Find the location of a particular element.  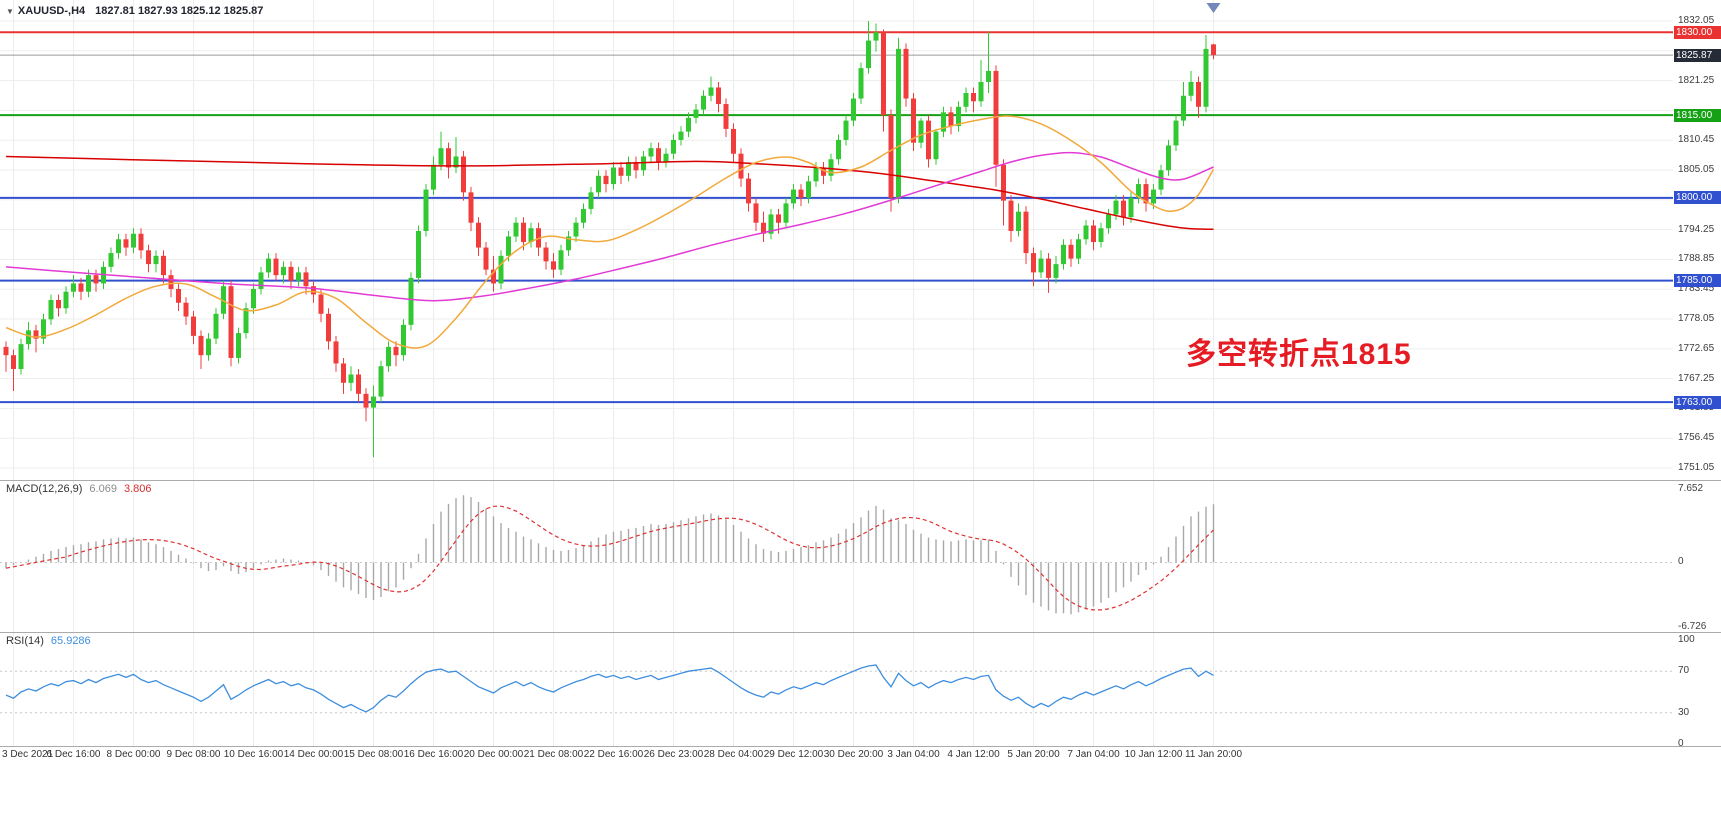

rsi-line is located at coordinates (609, 688).